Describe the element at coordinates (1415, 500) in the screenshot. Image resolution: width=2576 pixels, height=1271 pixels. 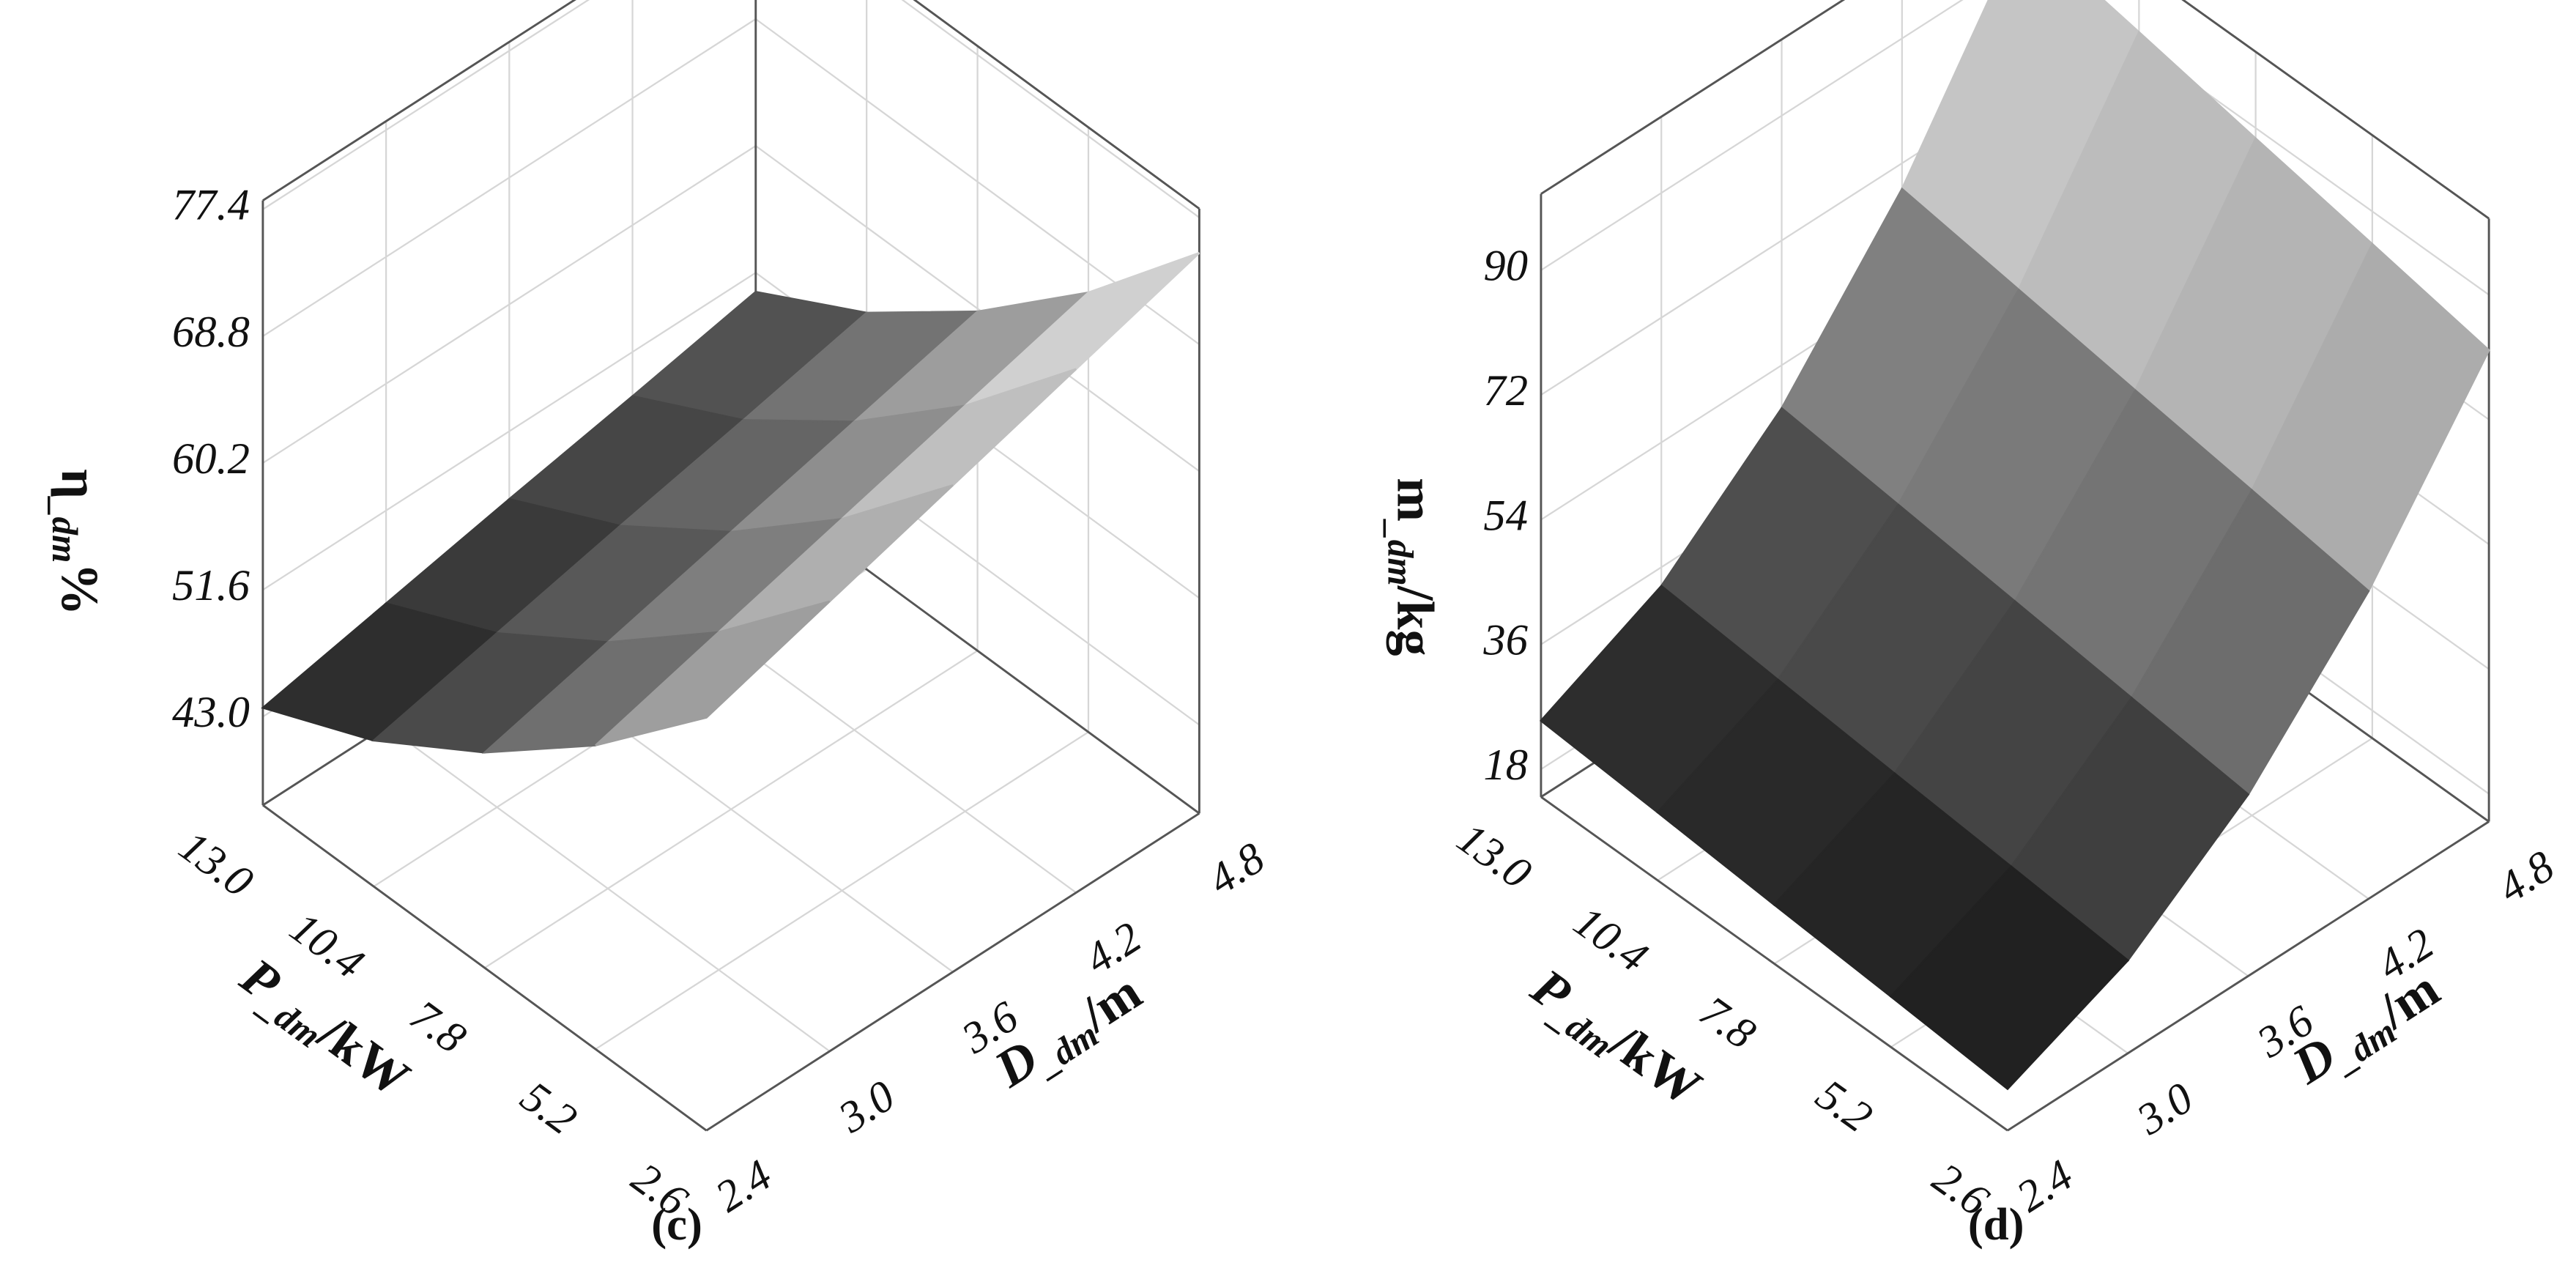
I see `z-axis-label-main: m` at that location.